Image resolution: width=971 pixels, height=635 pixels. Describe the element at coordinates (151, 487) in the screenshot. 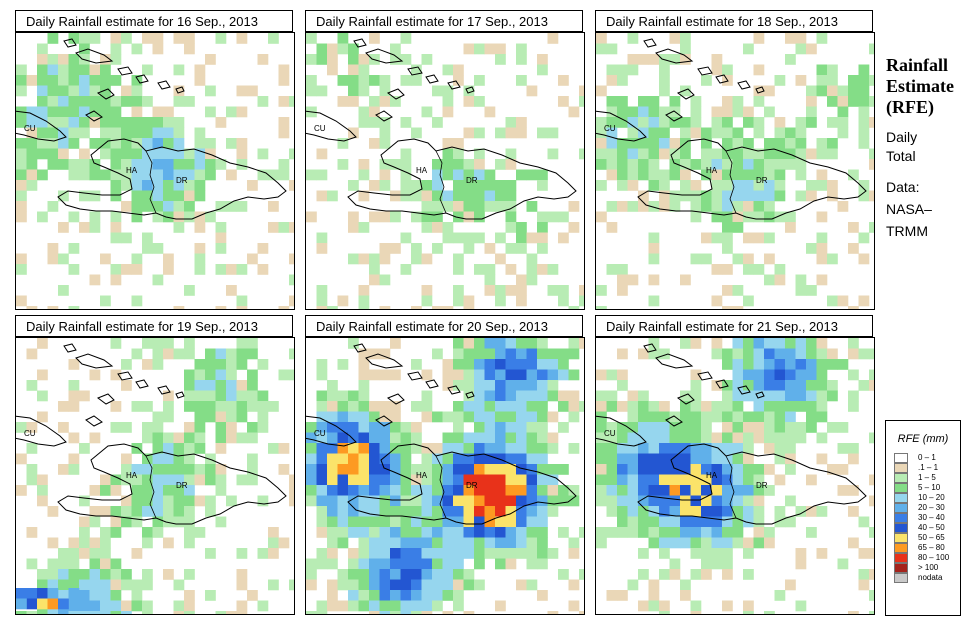

I see `border-line` at that location.